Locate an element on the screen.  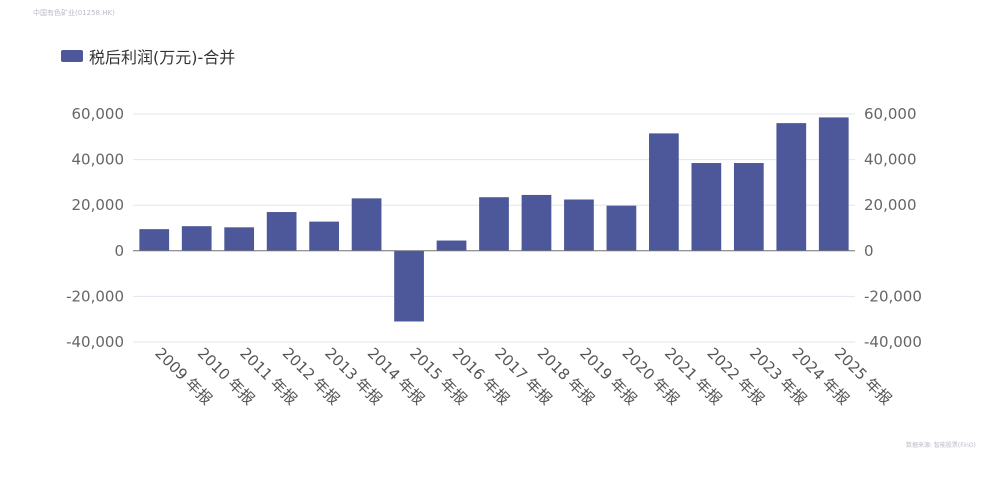
y-tick-label-right: -40,000 is located at coordinates (893, 342).